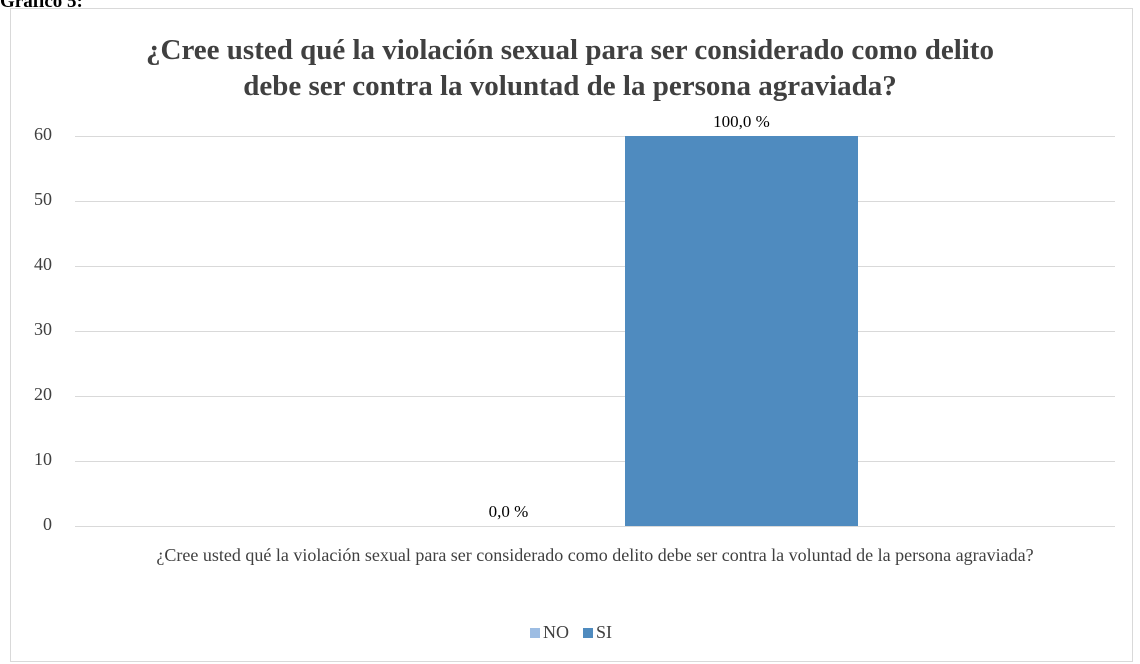 The width and height of the screenshot is (1140, 664). I want to click on y-tick-label: 10, so click(43, 459).